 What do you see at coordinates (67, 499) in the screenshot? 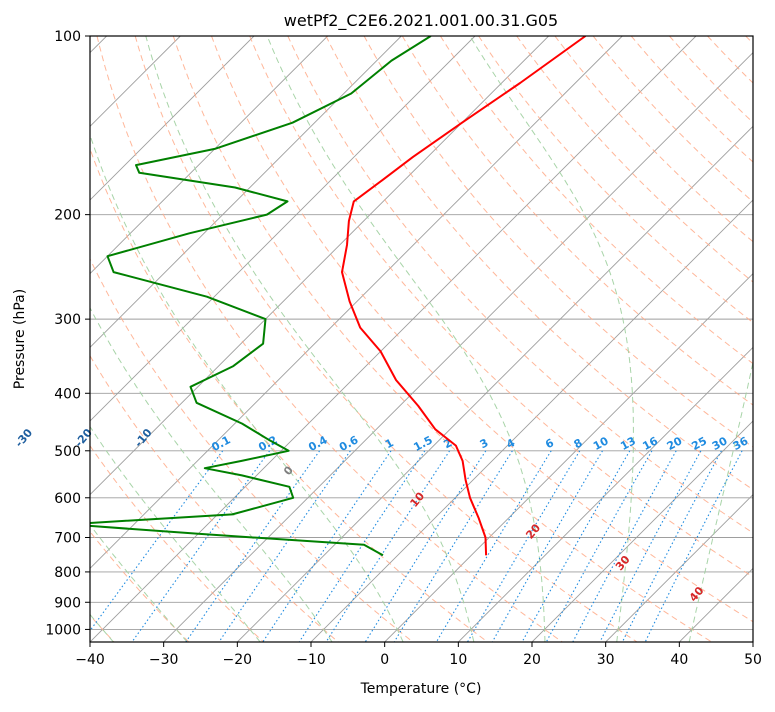
I see `y-tick-label: 600` at bounding box center [67, 499].